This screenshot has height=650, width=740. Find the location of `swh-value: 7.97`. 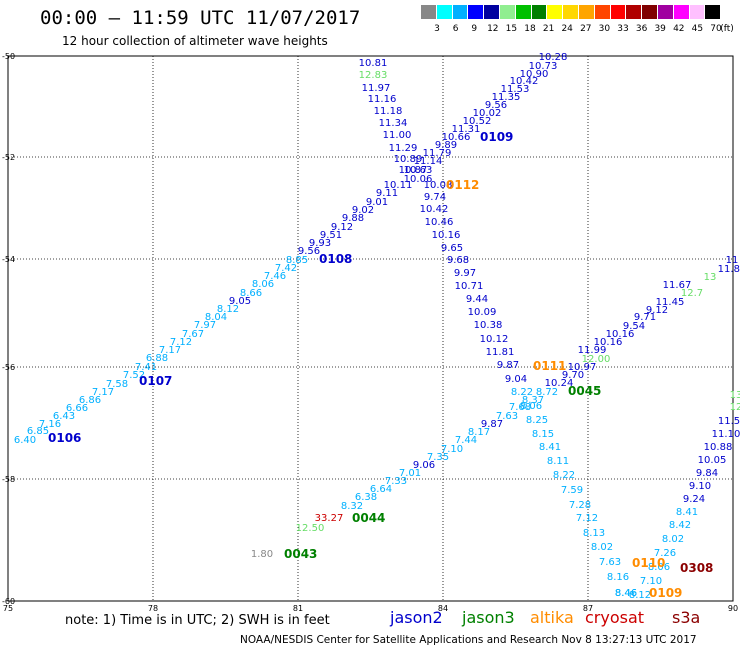

swh-value: 7.97 is located at coordinates (205, 325).